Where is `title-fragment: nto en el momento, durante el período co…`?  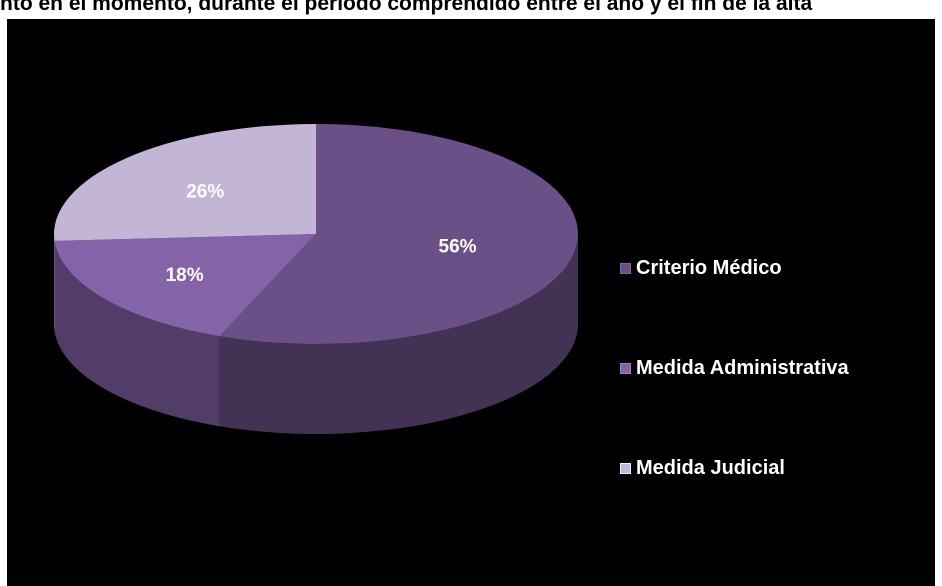 title-fragment: nto en el momento, durante el período co… is located at coordinates (406, 7).